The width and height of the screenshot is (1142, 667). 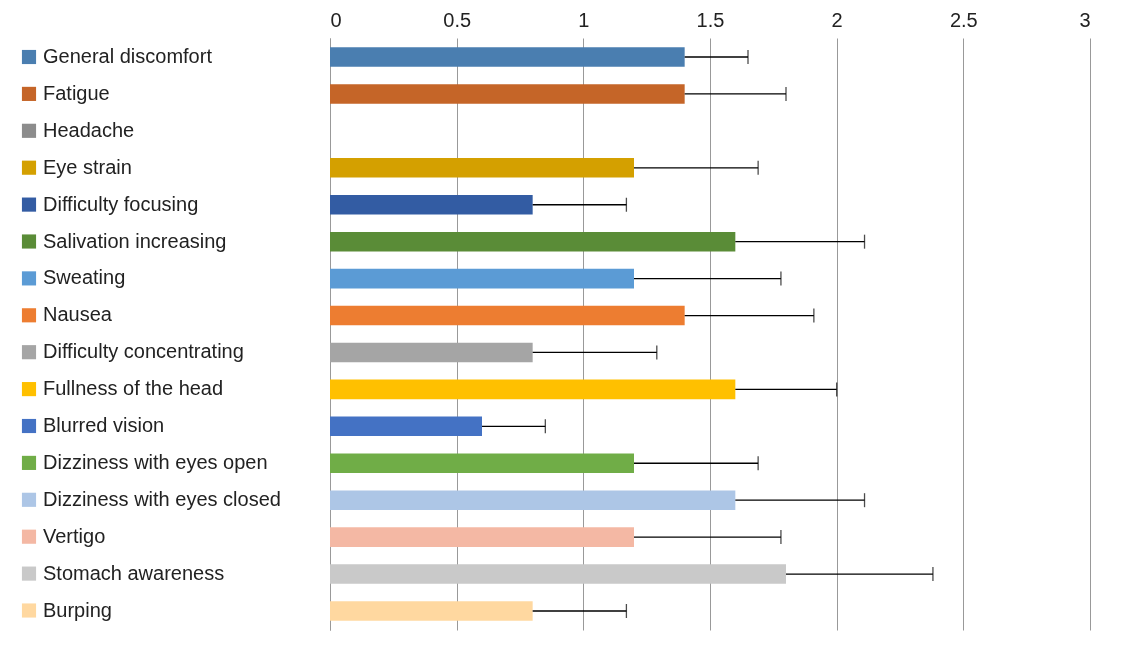 What do you see at coordinates (77, 609) in the screenshot?
I see `legend-label: Burping` at bounding box center [77, 609].